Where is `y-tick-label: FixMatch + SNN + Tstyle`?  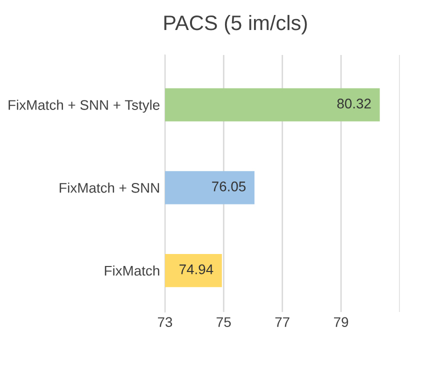 y-tick-label: FixMatch + SNN + Tstyle is located at coordinates (84, 106).